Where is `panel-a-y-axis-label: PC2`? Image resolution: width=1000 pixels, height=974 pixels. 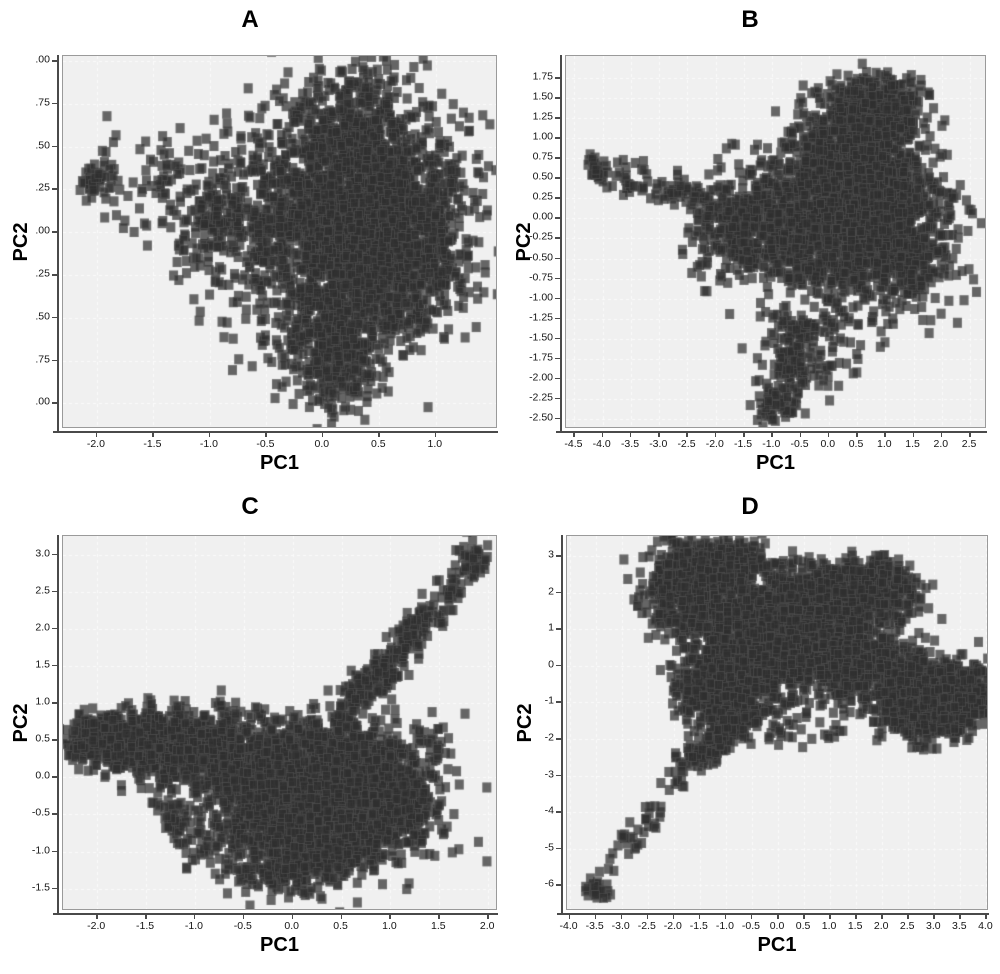
panel-a-y-axis-label: PC2 is located at coordinates (21, 241).